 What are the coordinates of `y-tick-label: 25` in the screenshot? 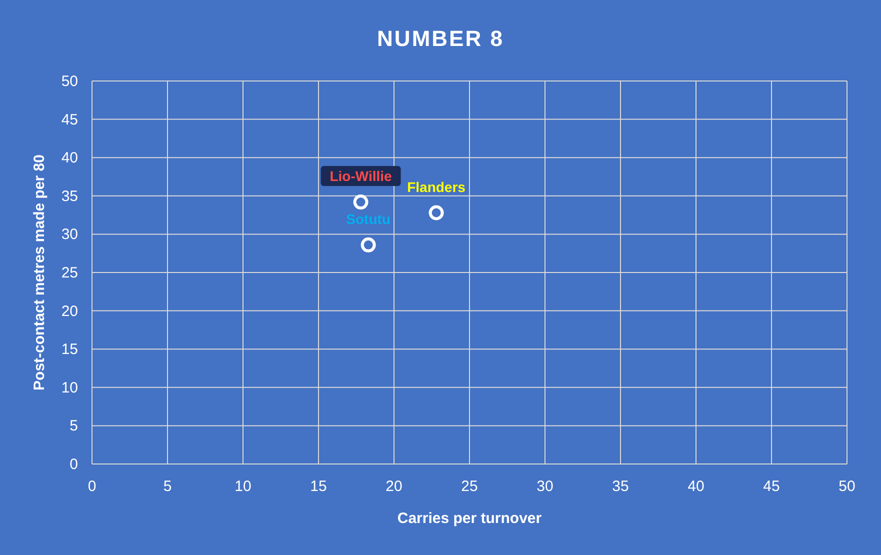 It's located at (69, 273).